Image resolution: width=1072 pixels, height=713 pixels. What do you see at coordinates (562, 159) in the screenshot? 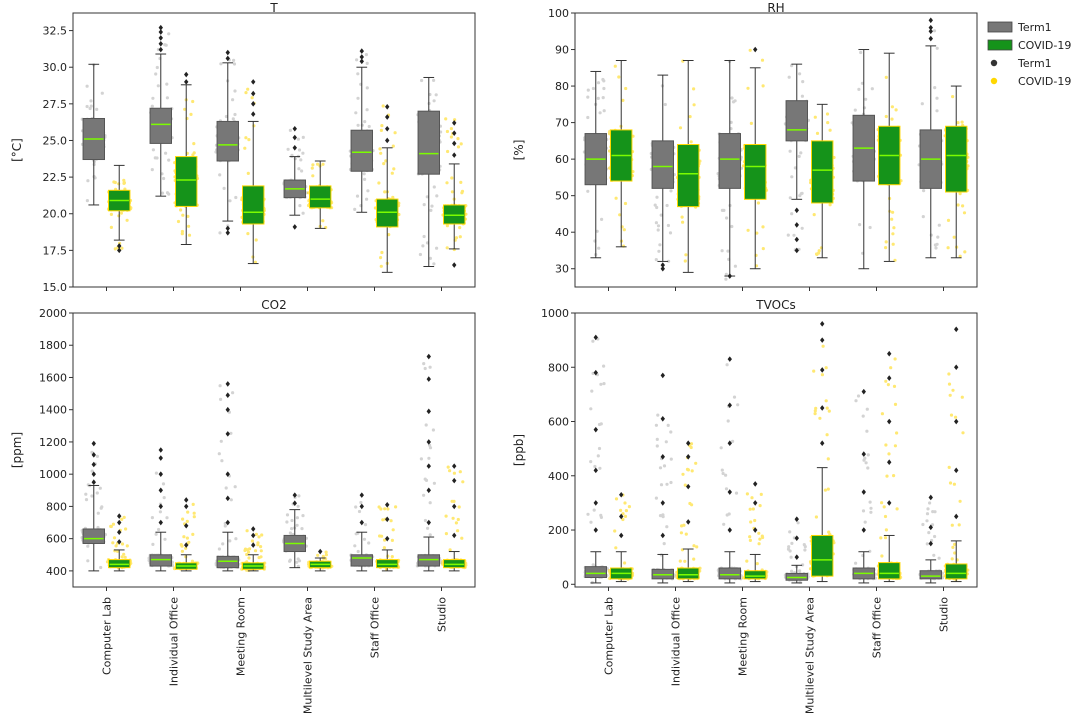
I see `y-tick-label: 60` at bounding box center [562, 159].